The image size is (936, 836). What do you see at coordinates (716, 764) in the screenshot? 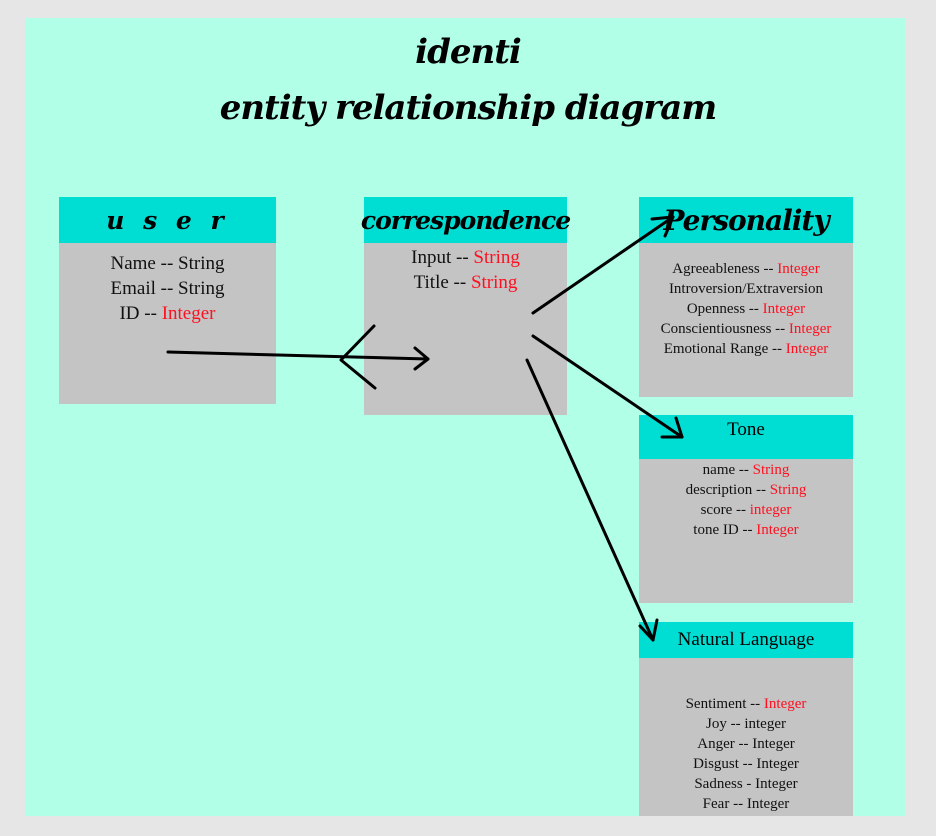
I see `attribute-field: Disgust` at bounding box center [716, 764].